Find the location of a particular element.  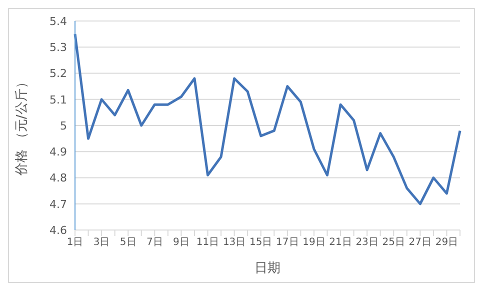

x-axis-title: 日期 is located at coordinates (267, 268).